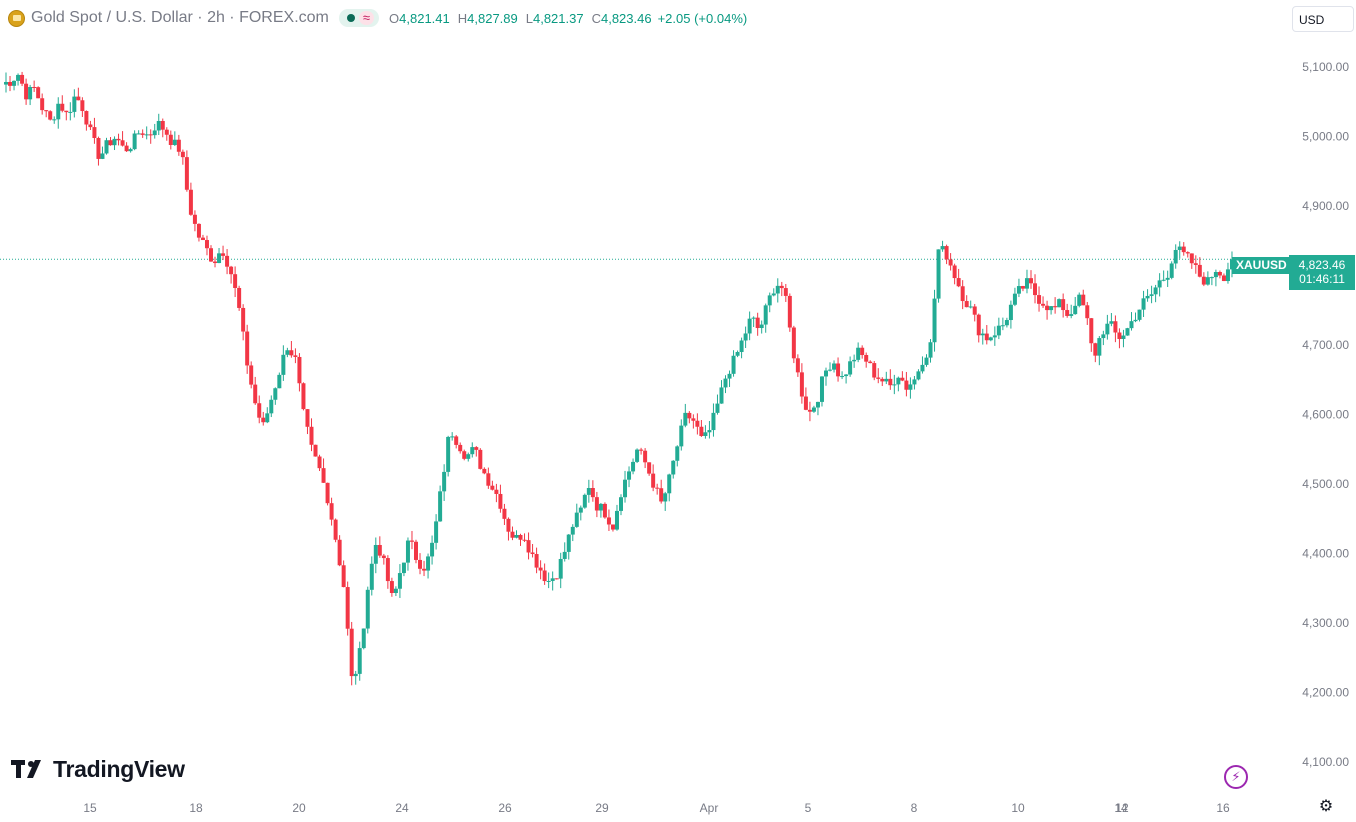 This screenshot has height=822, width=1356. What do you see at coordinates (1326, 806) in the screenshot?
I see `settings-icon: ⚙` at bounding box center [1326, 806].